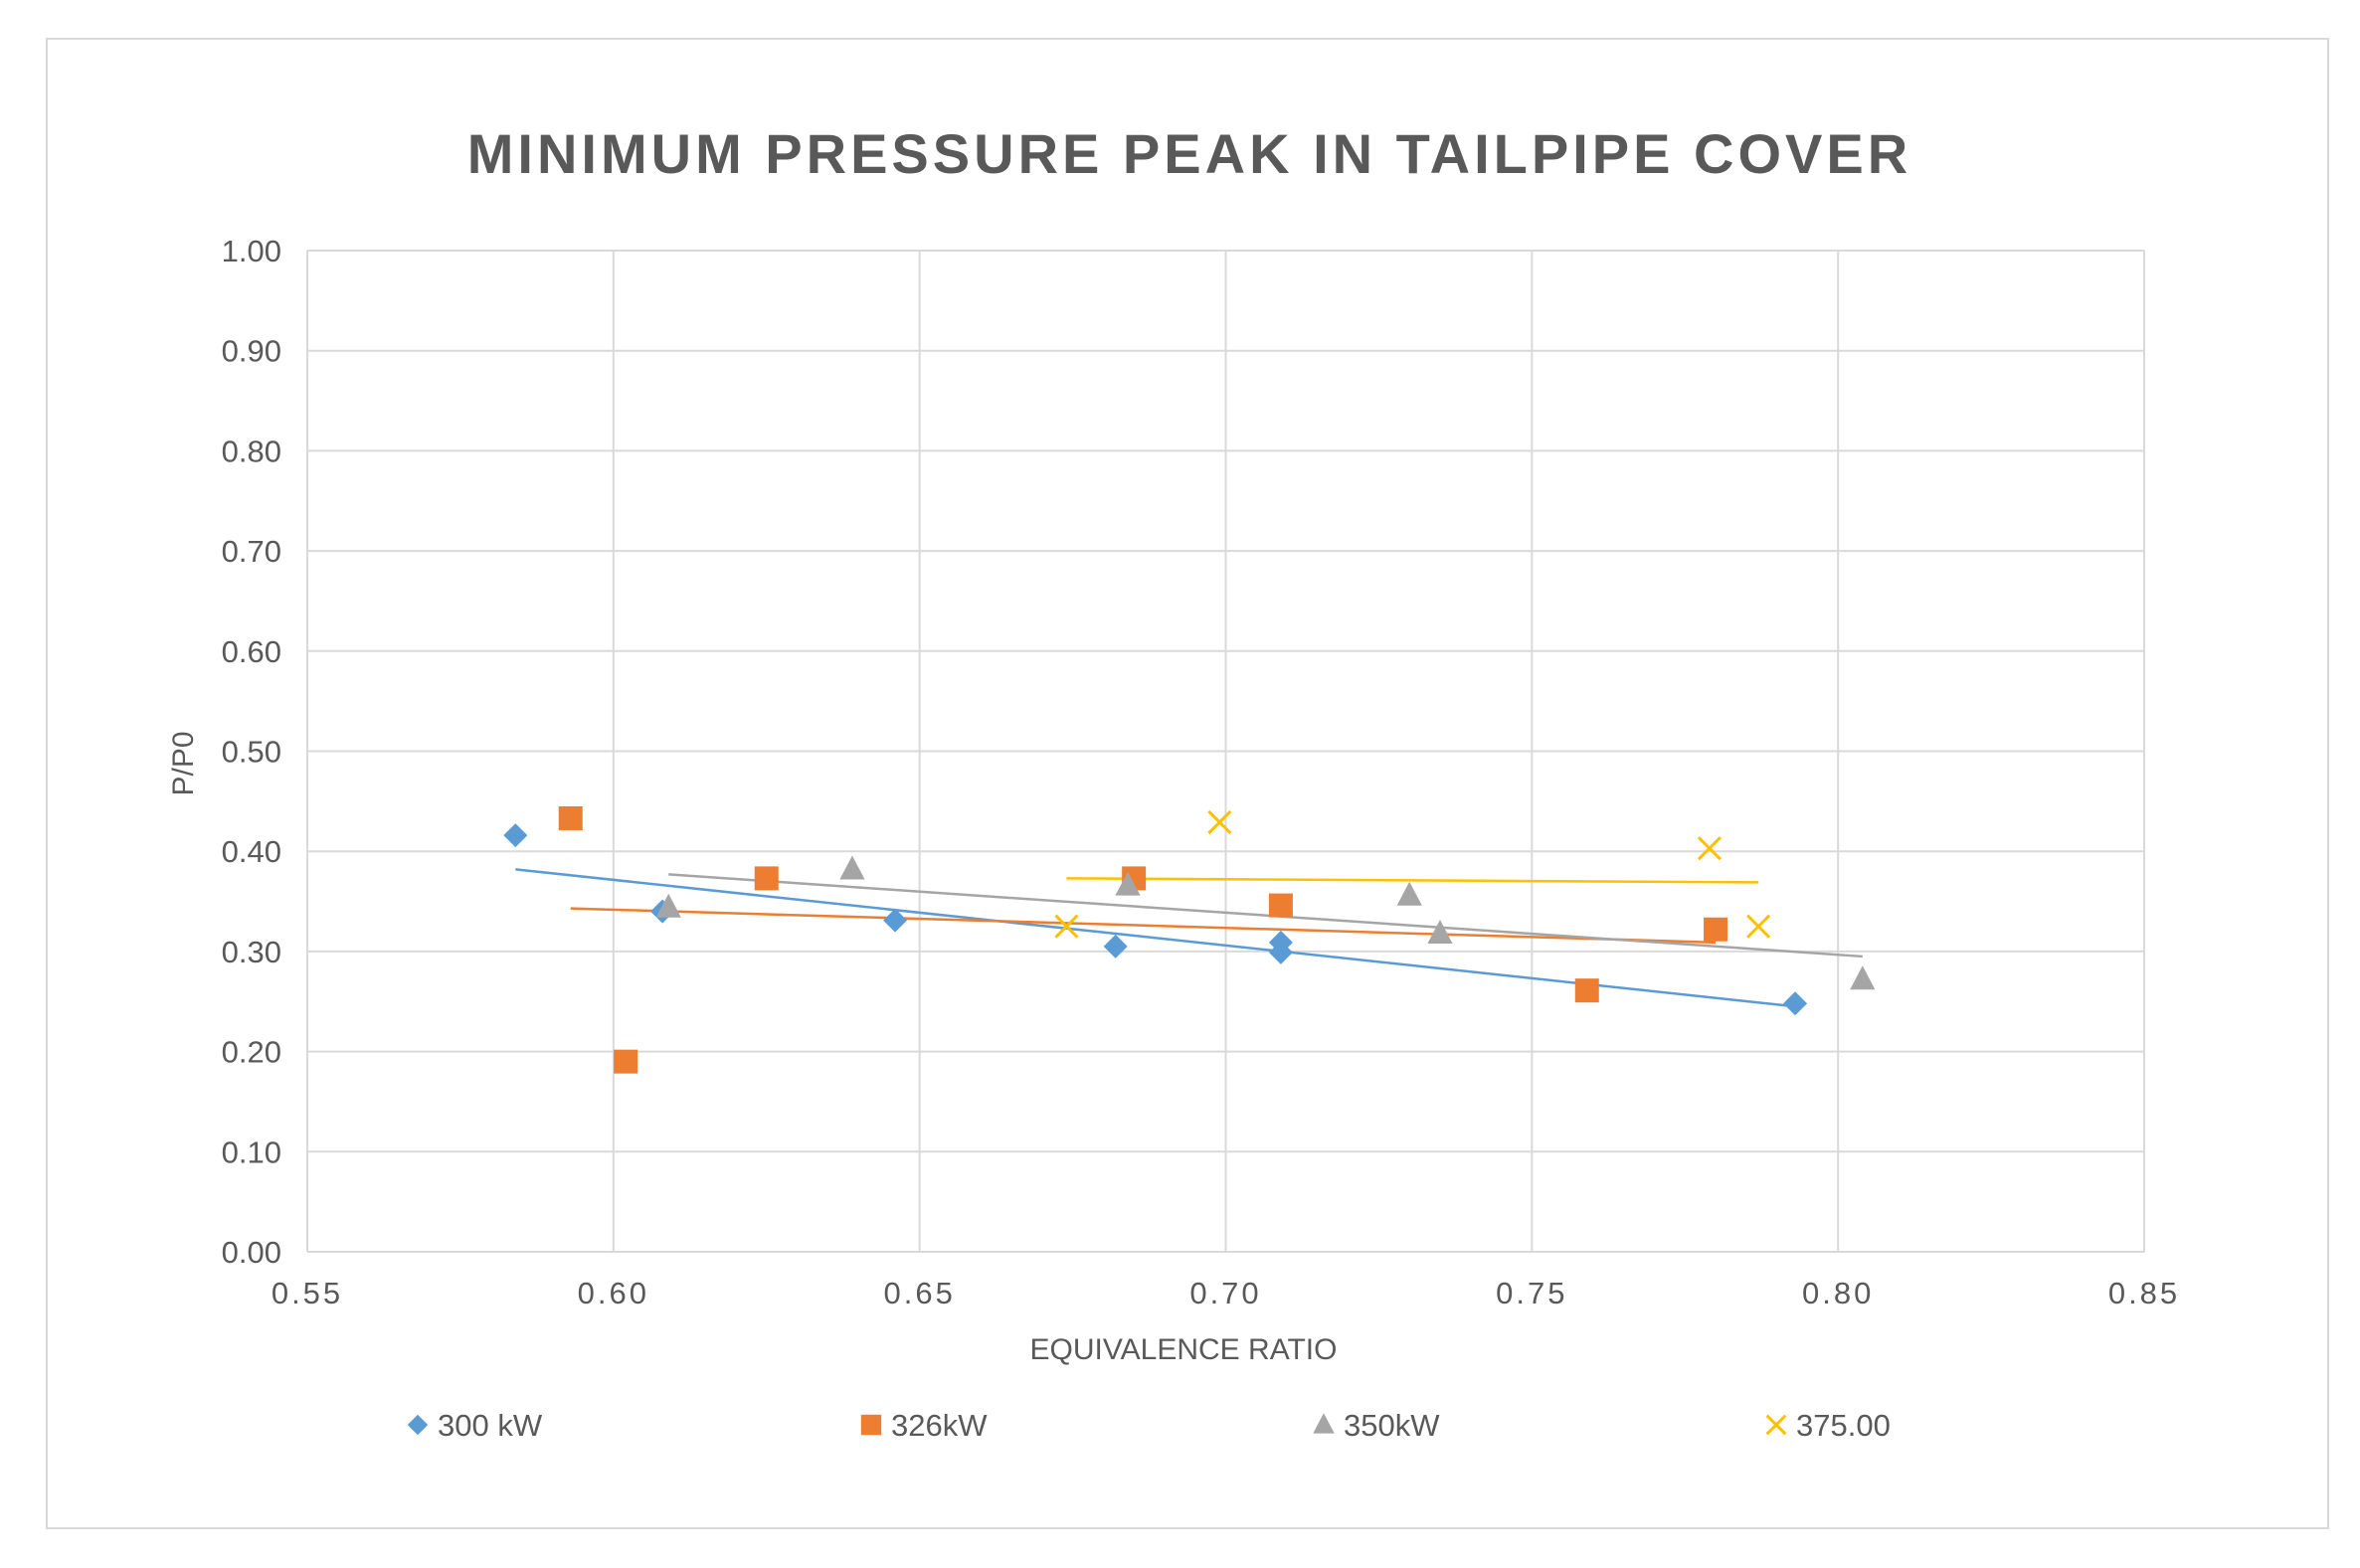 The height and width of the screenshot is (1568, 2360). Describe the element at coordinates (1838, 1293) in the screenshot. I see `x-tick-label: 0.80` at that location.